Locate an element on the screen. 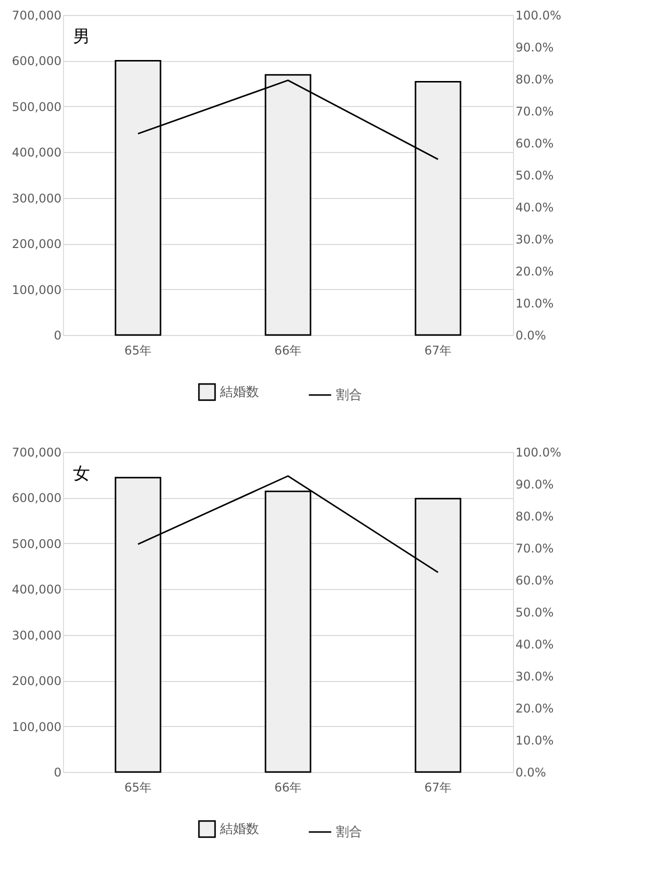 The width and height of the screenshot is (646, 889). text: 男 is located at coordinates (81, 37).